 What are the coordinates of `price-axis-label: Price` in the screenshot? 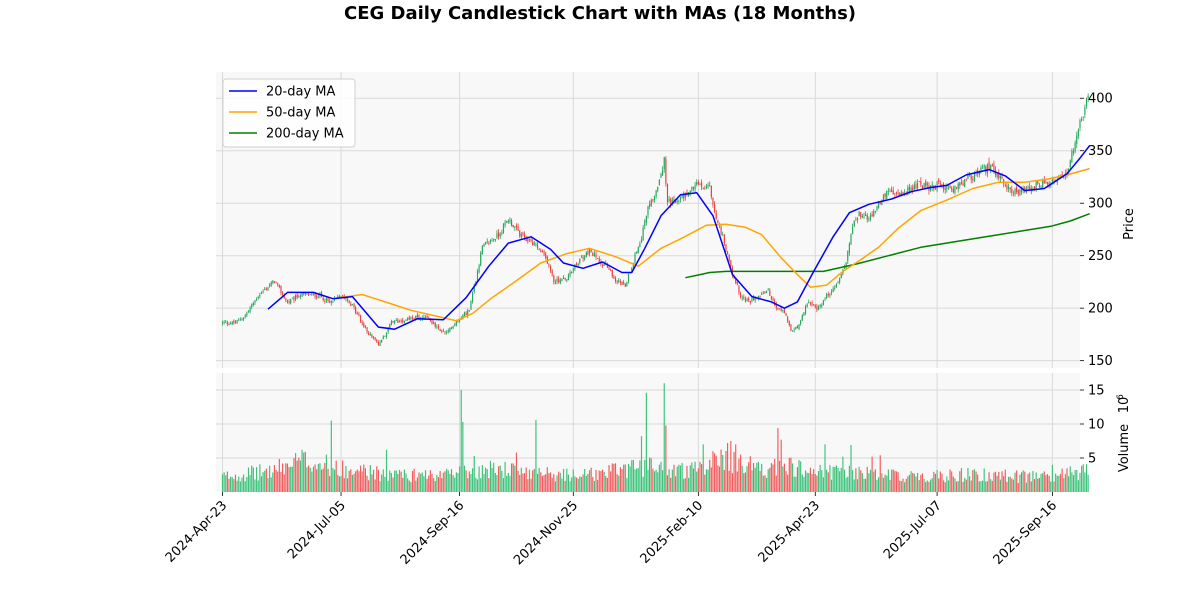 It's located at (1129, 224).